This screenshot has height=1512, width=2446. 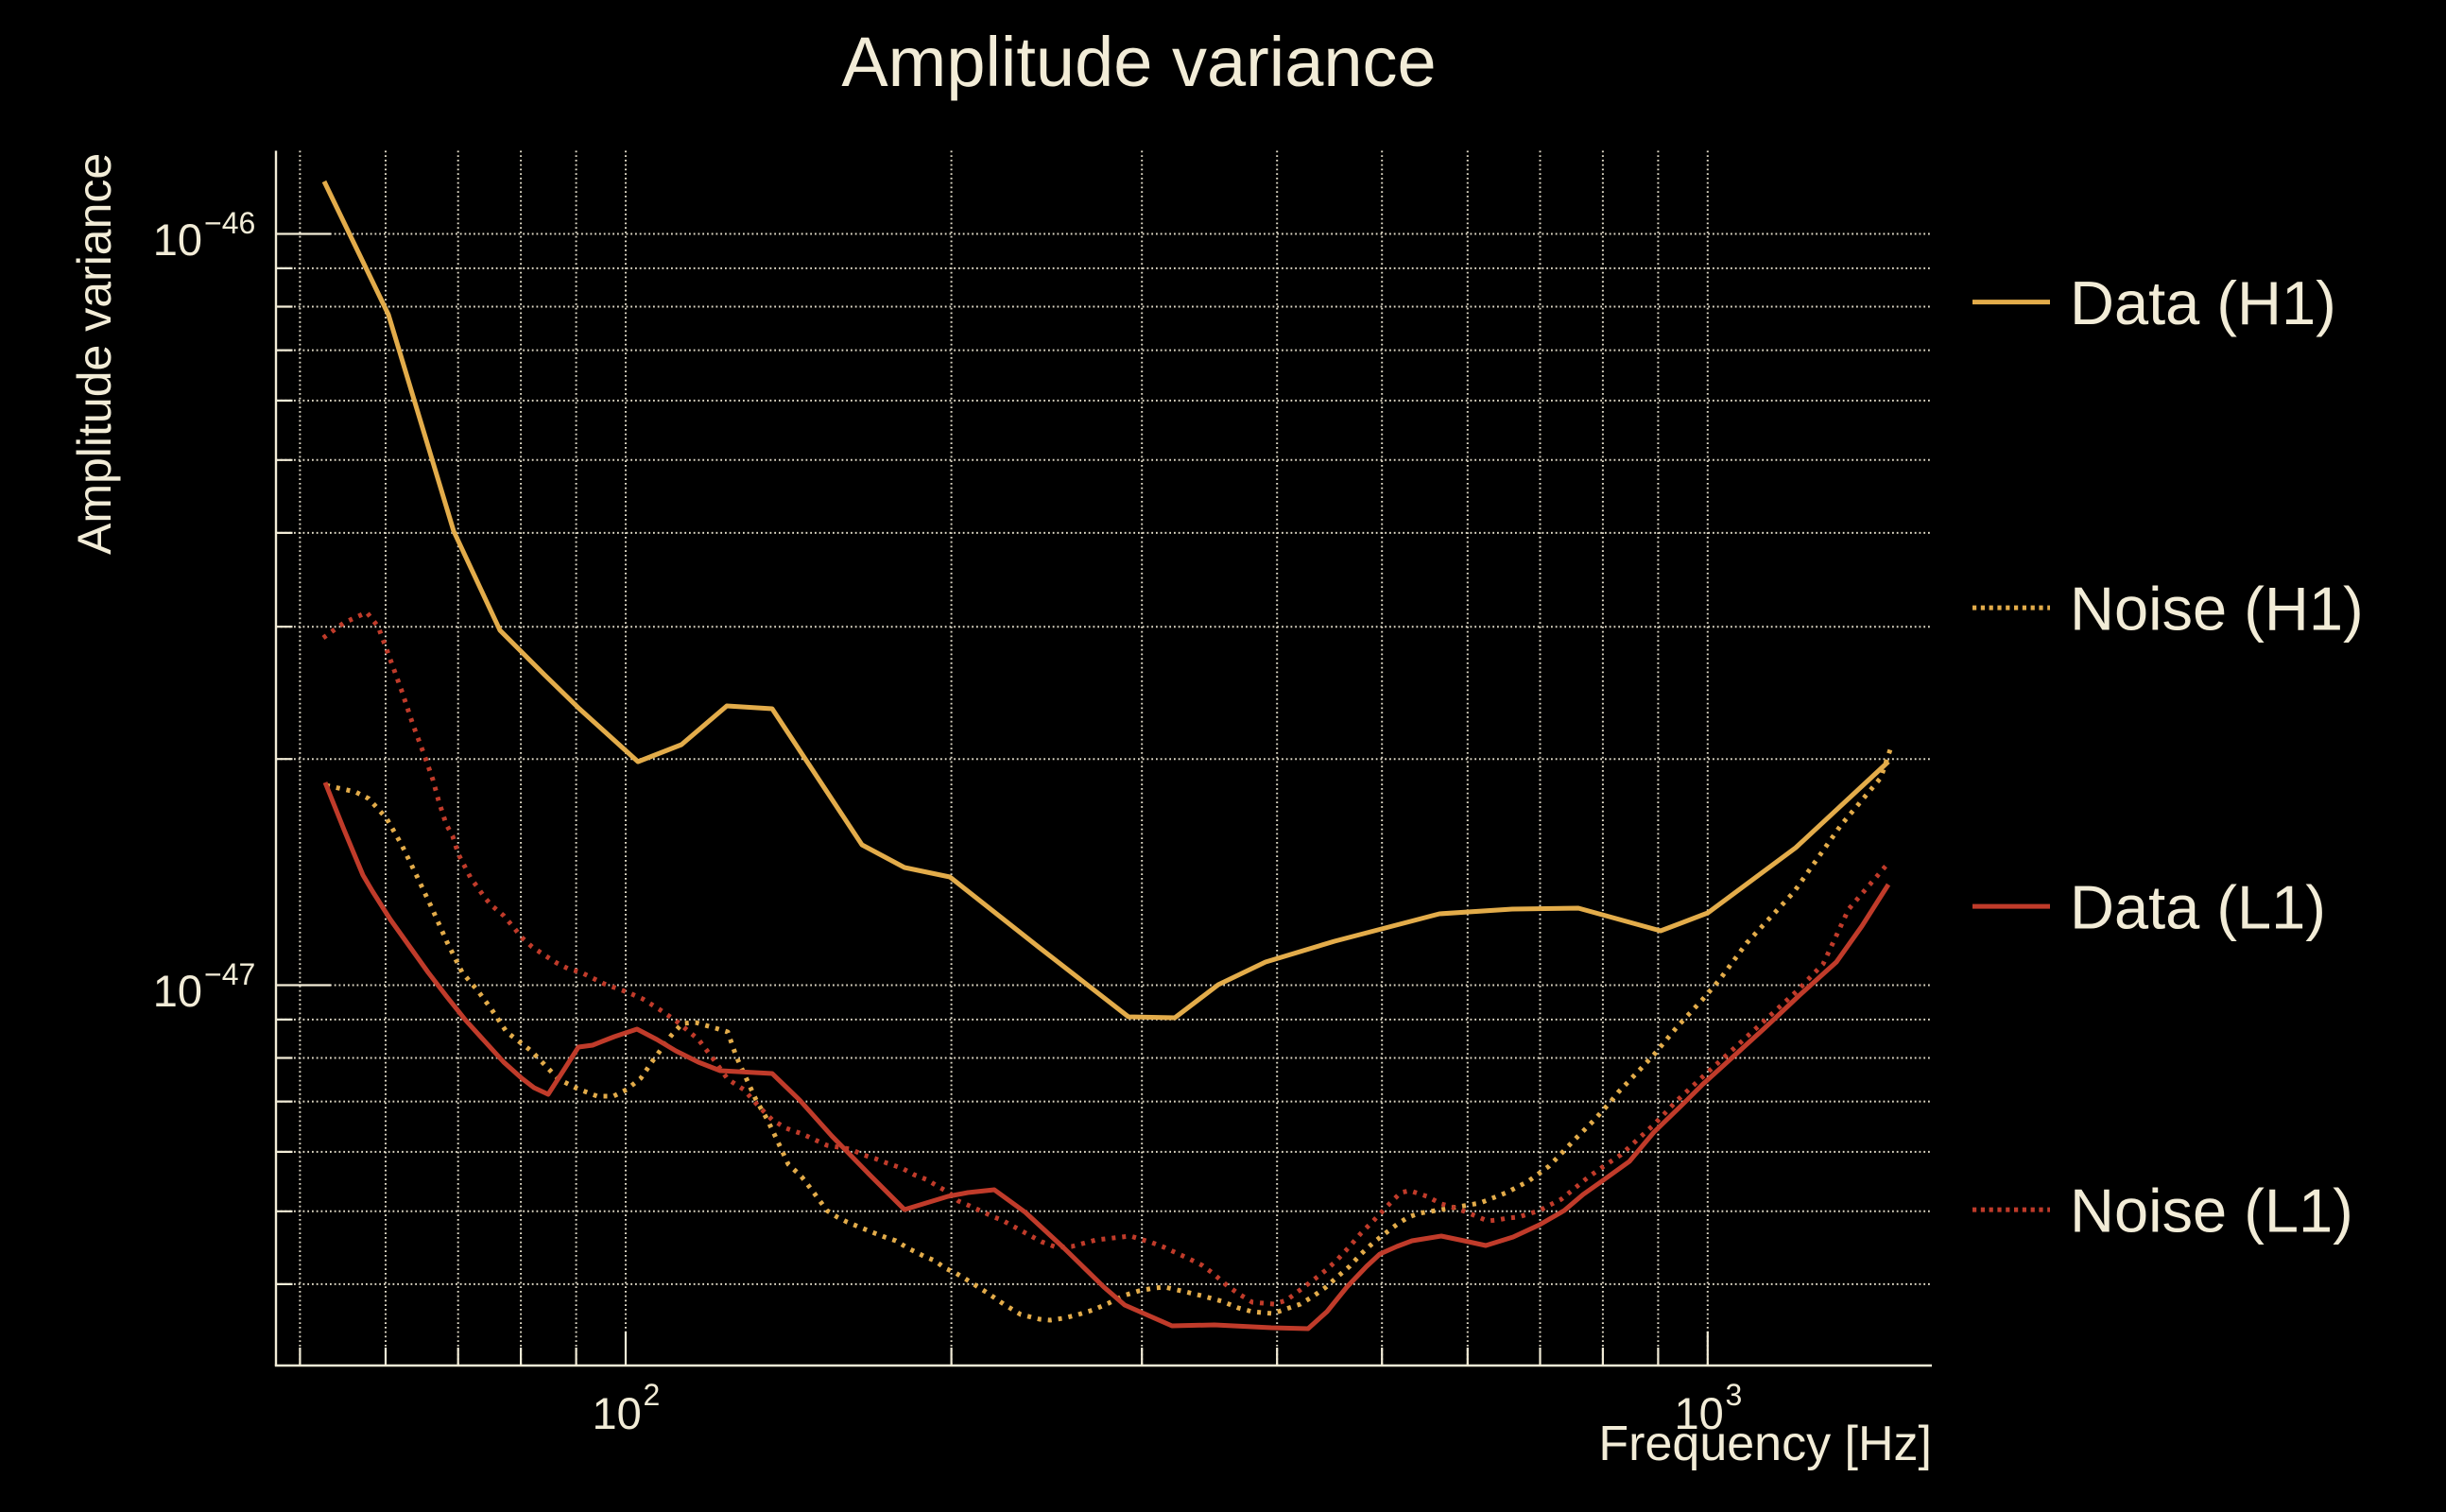 What do you see at coordinates (229, 974) in the screenshot?
I see `svg-text: −47` at bounding box center [229, 974].